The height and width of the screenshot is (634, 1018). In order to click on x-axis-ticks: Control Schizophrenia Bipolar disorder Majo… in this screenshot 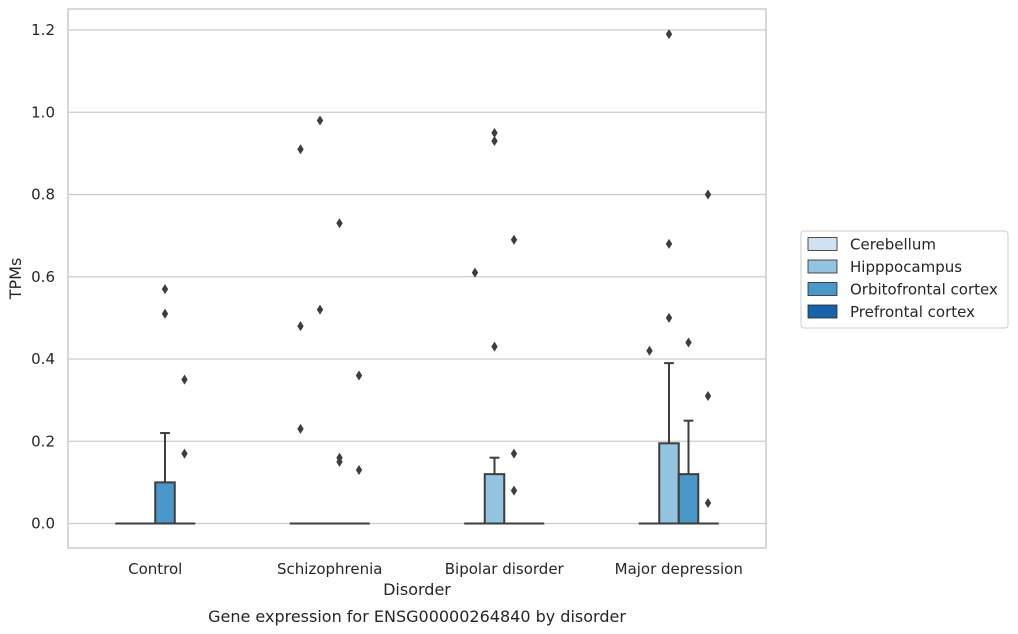, I will do `click(435, 569)`.